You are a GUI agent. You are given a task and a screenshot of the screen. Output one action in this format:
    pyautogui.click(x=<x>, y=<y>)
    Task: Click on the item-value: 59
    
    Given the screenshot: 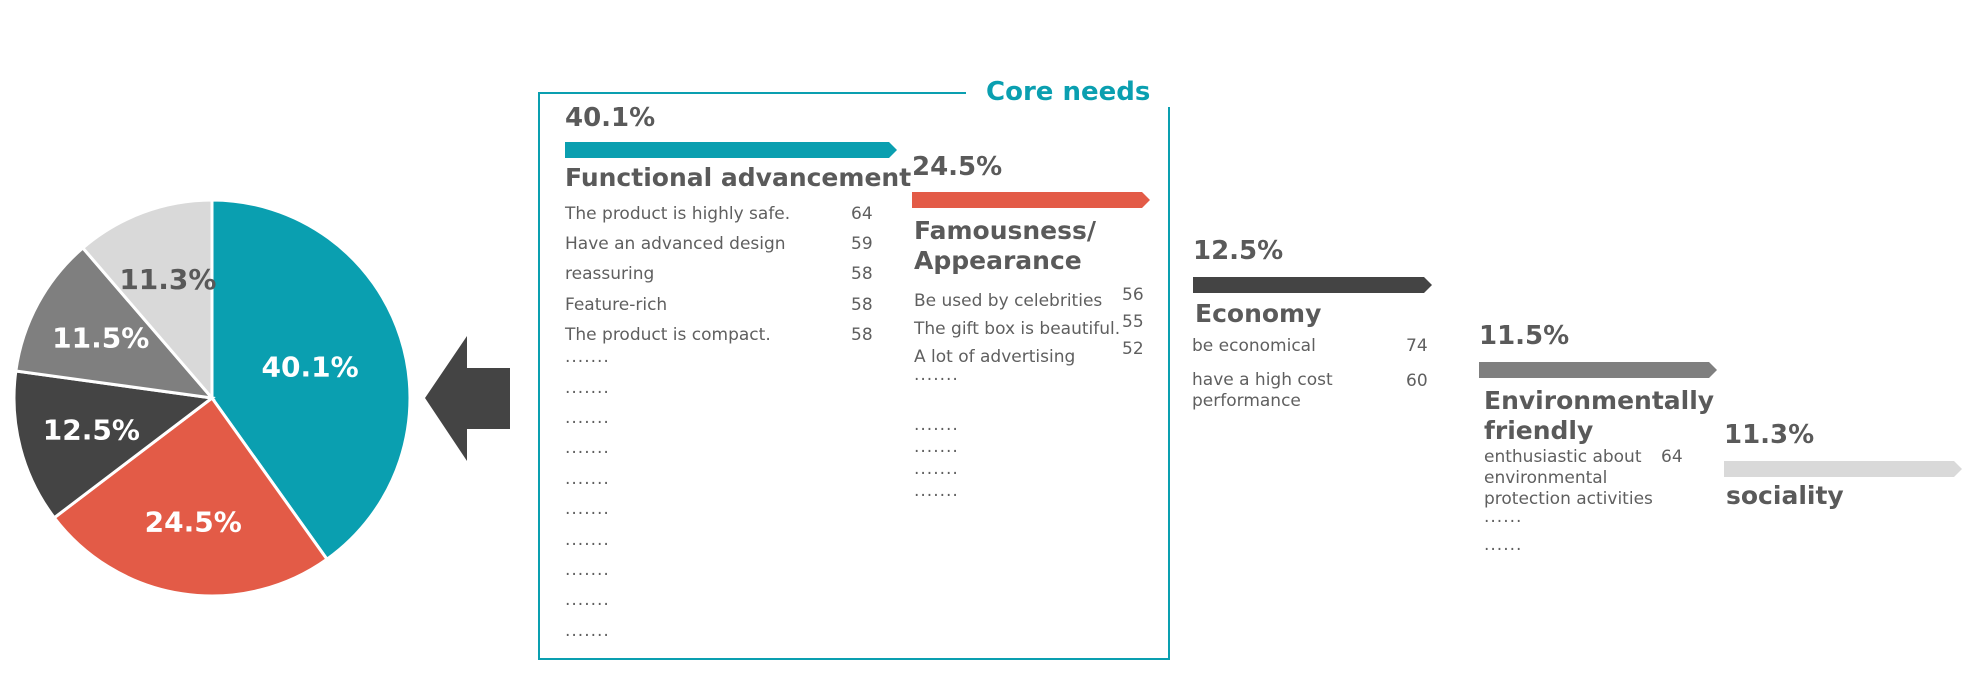 What is the action you would take?
    pyautogui.click(x=862, y=244)
    